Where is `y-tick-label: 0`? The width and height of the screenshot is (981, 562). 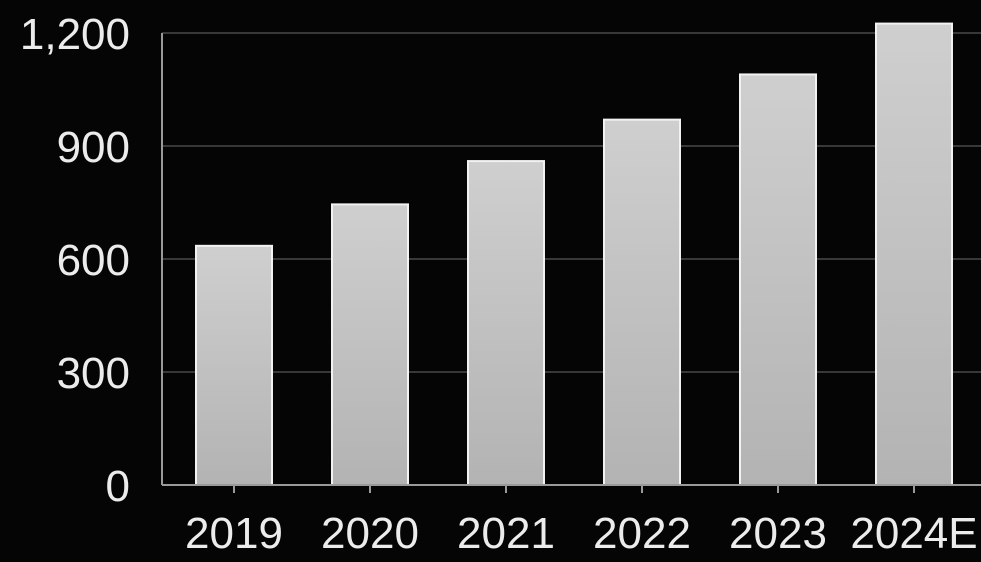
y-tick-label: 0 is located at coordinates (118, 486).